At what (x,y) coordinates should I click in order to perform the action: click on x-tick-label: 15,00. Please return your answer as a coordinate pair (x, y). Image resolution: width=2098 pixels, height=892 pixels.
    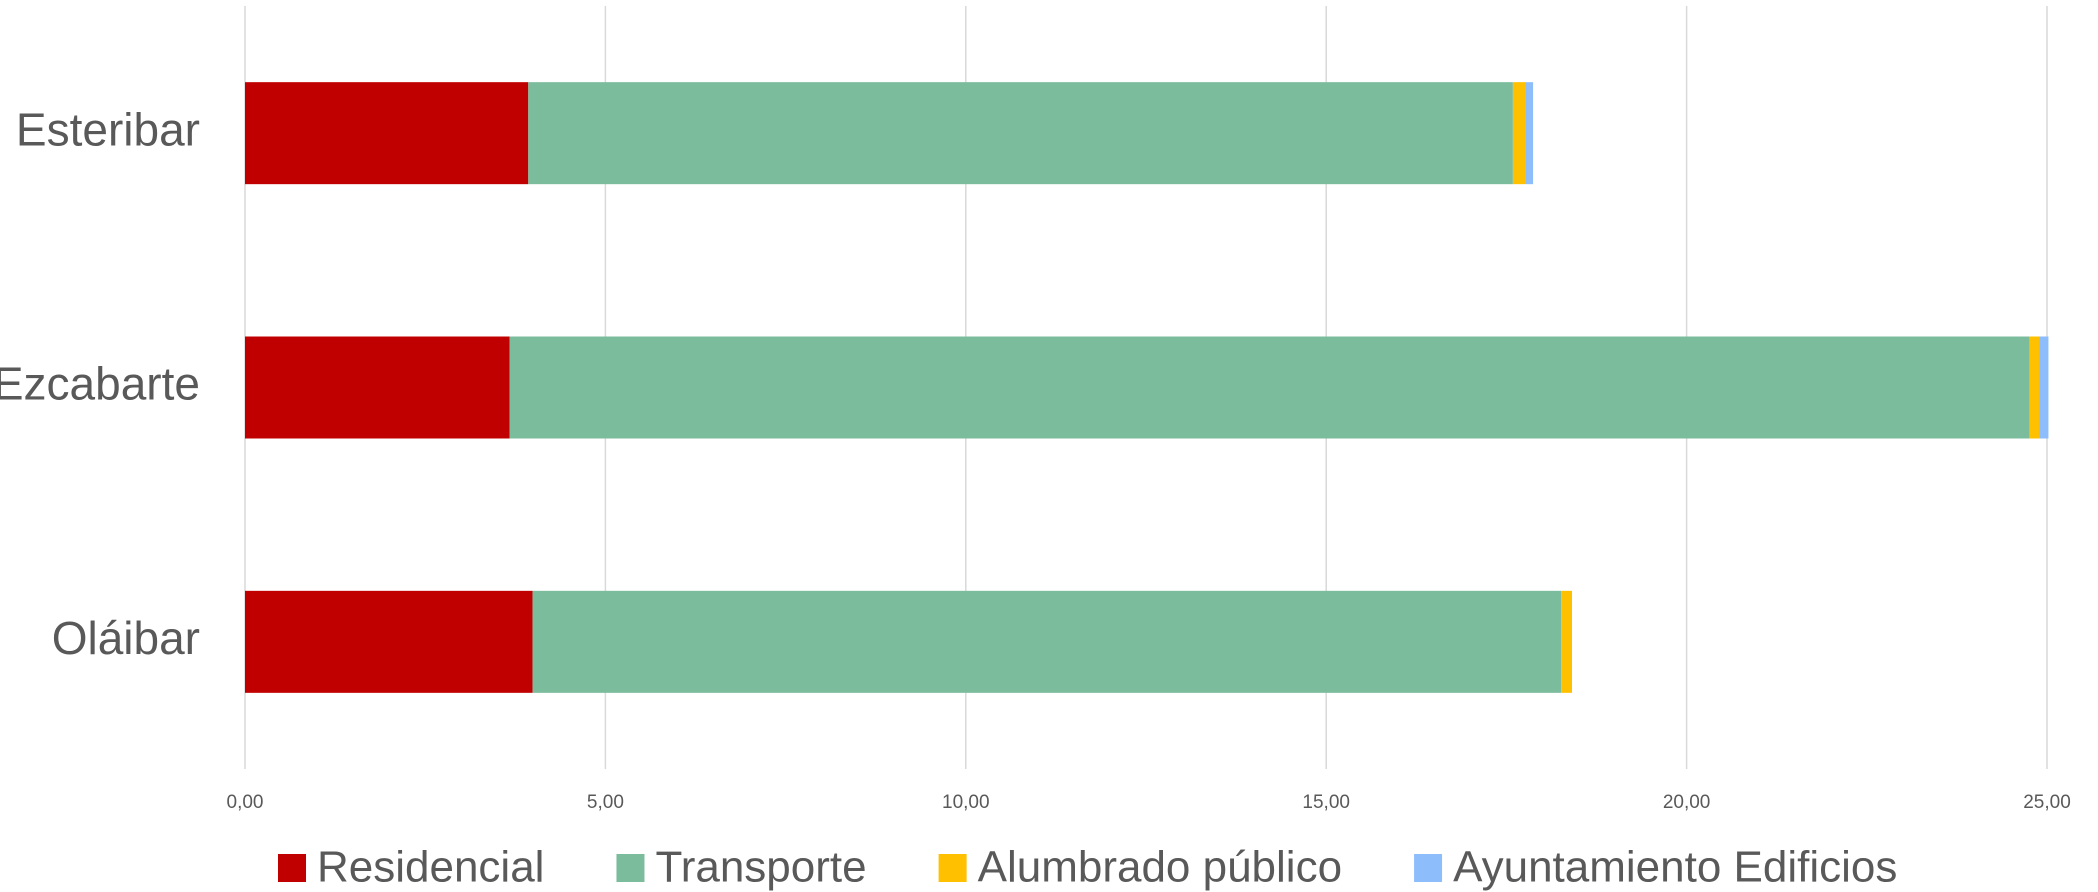
    Looking at the image, I should click on (1326, 802).